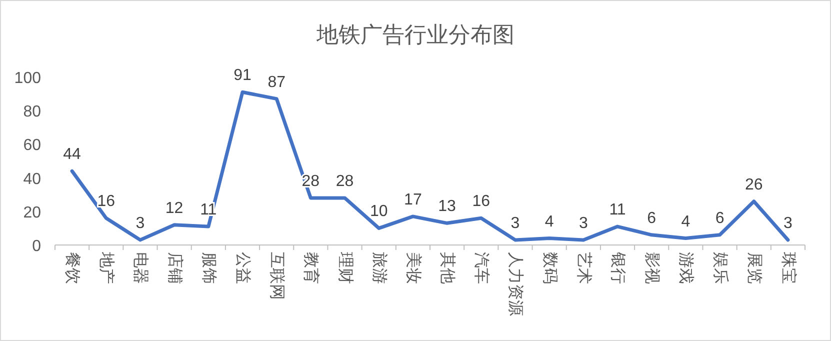 This screenshot has height=341, width=831. I want to click on data-label: 13, so click(447, 207).